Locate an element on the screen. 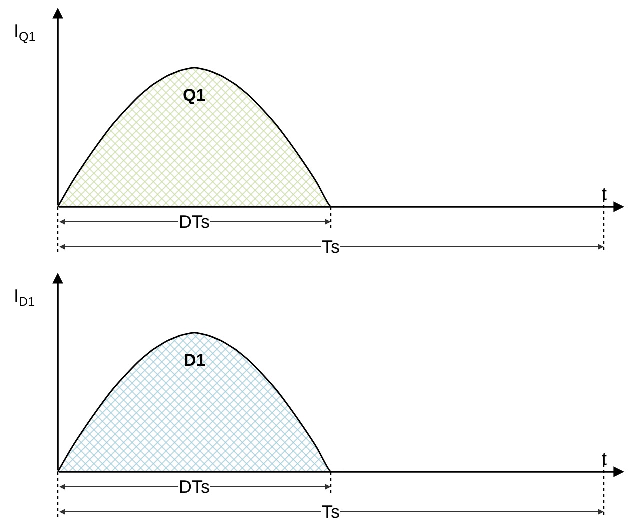 The height and width of the screenshot is (525, 629). y-axis-title: I$_{Q1}$ is located at coordinates (25, 32).